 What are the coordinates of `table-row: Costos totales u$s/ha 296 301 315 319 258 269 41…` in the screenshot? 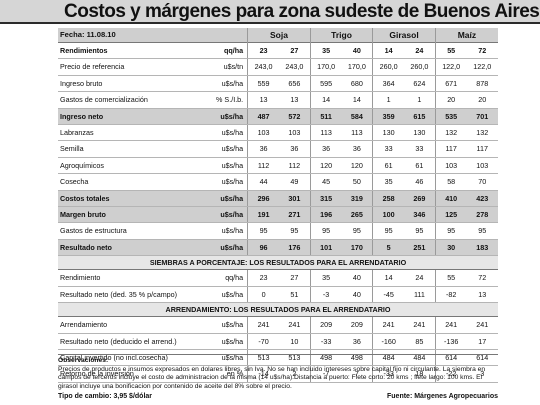 It's located at (278, 199).